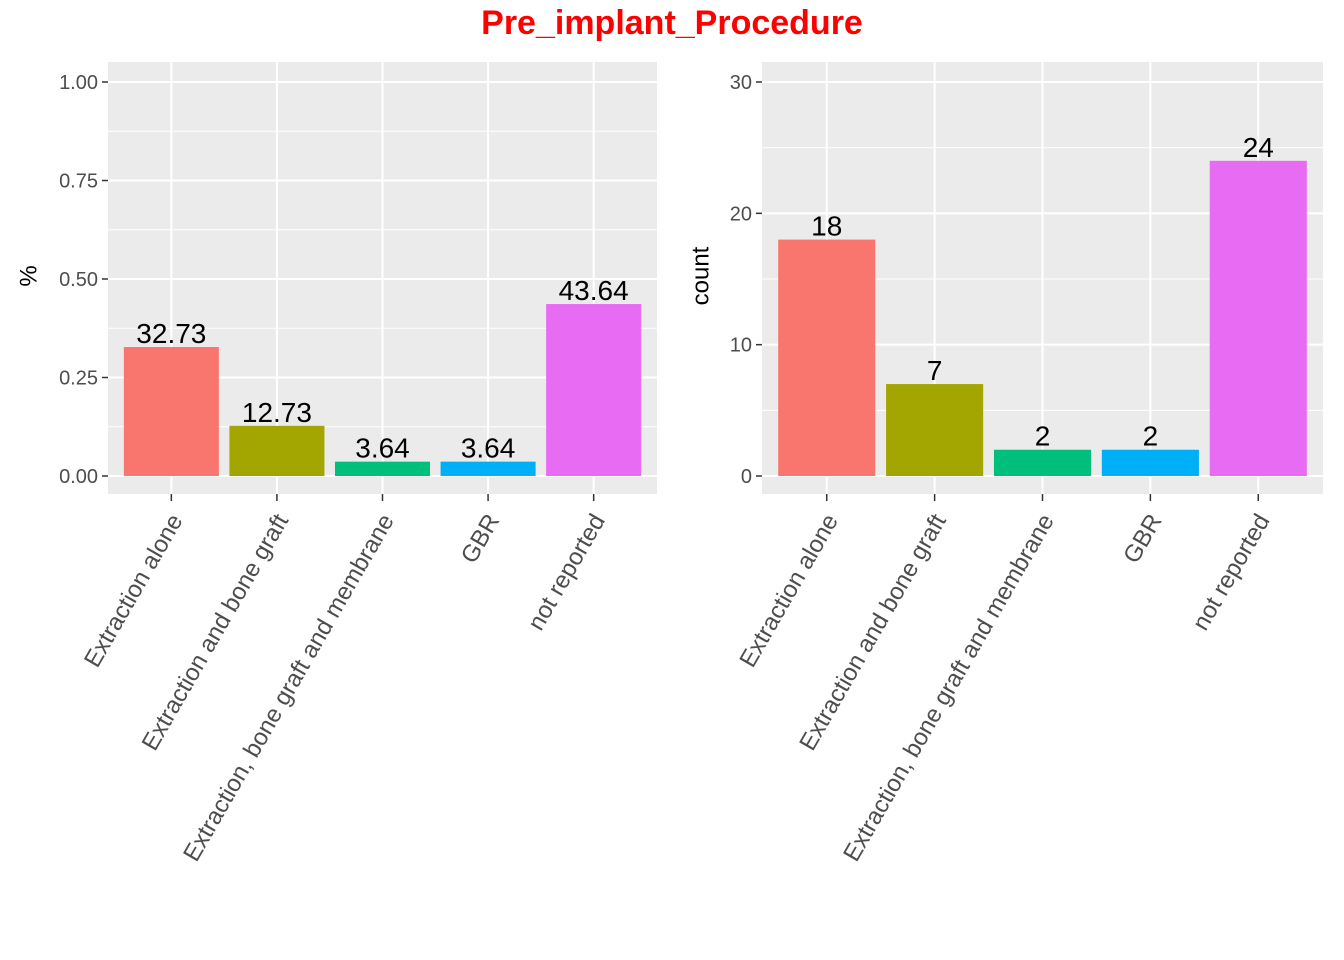 The width and height of the screenshot is (1344, 960). I want to click on y-tick-label: 0.50, so click(78, 280).